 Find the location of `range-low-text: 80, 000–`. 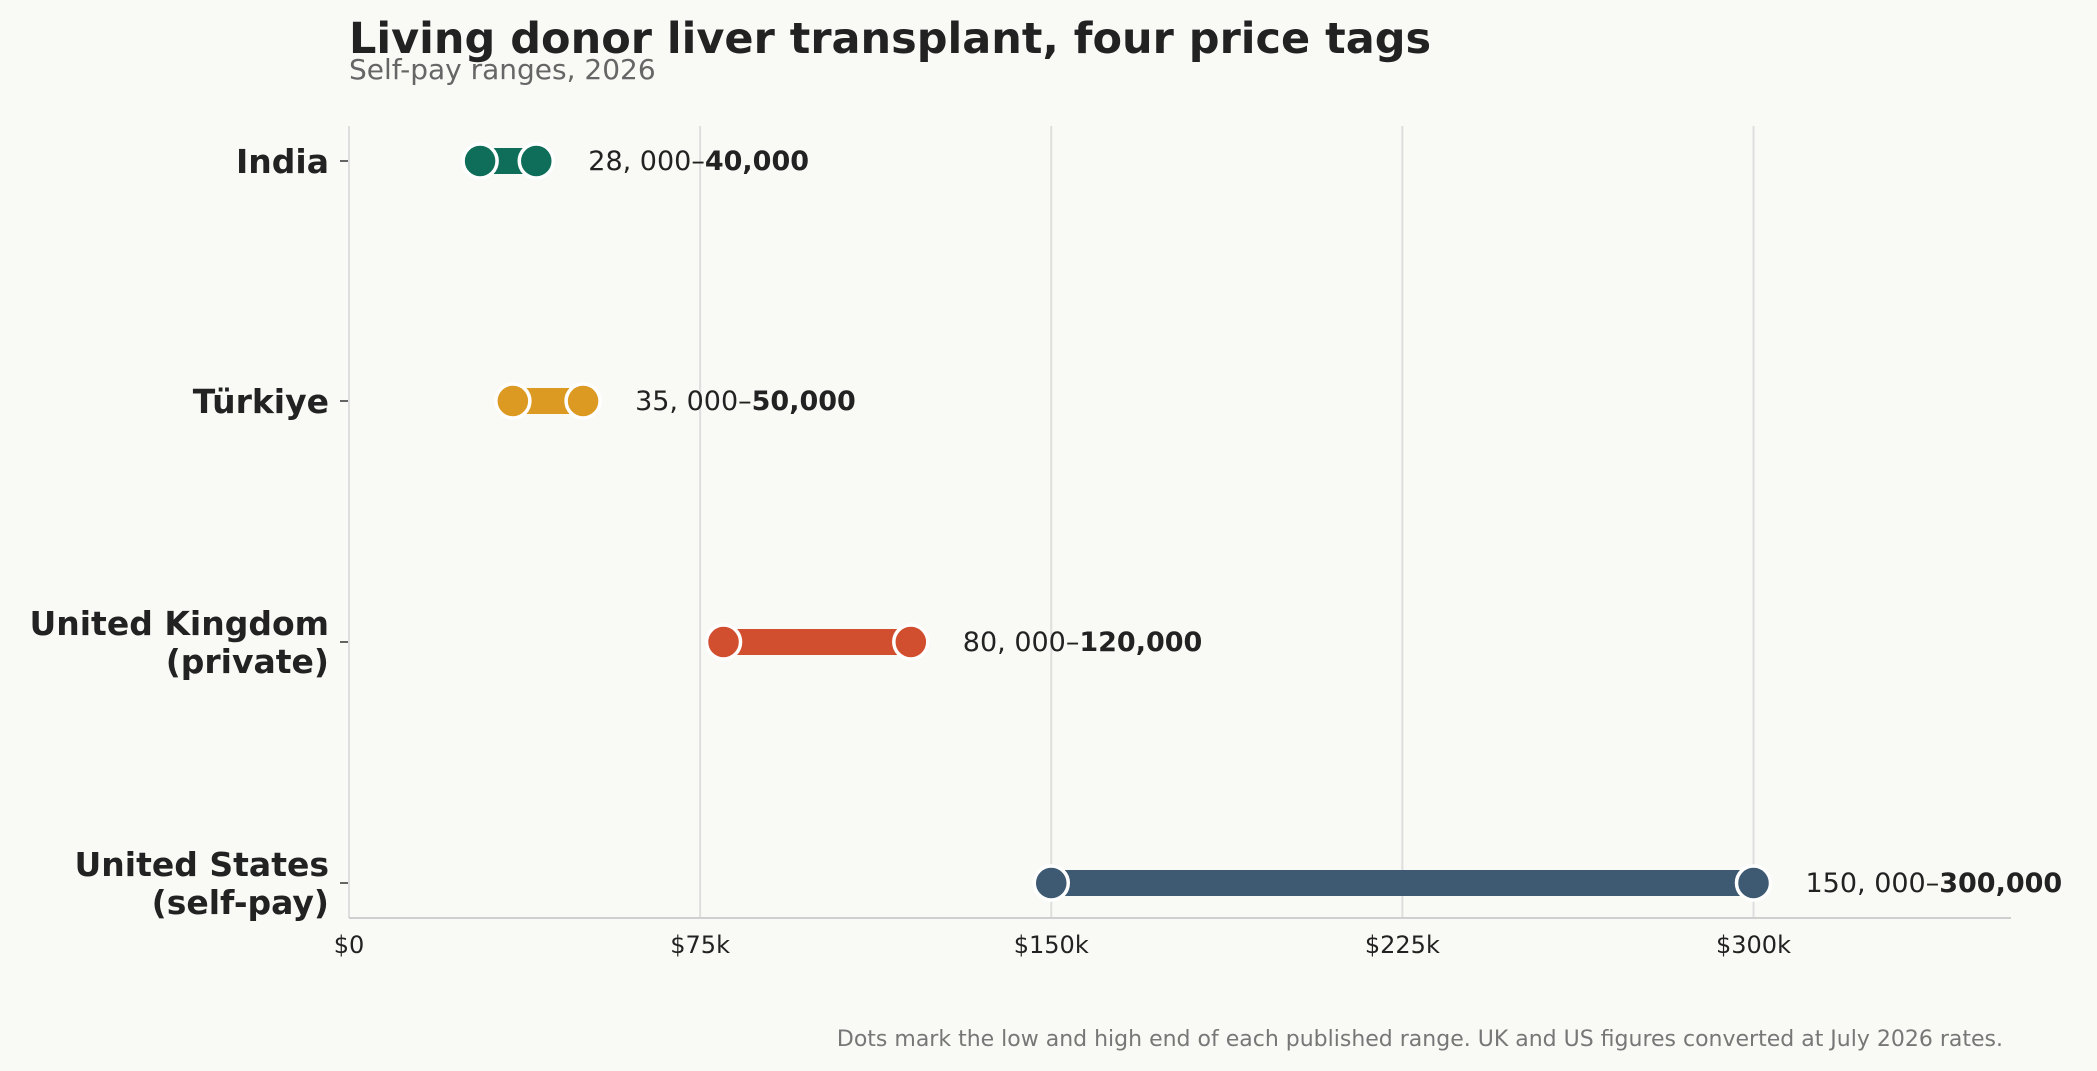

range-low-text: 80, 000– is located at coordinates (1021, 642).